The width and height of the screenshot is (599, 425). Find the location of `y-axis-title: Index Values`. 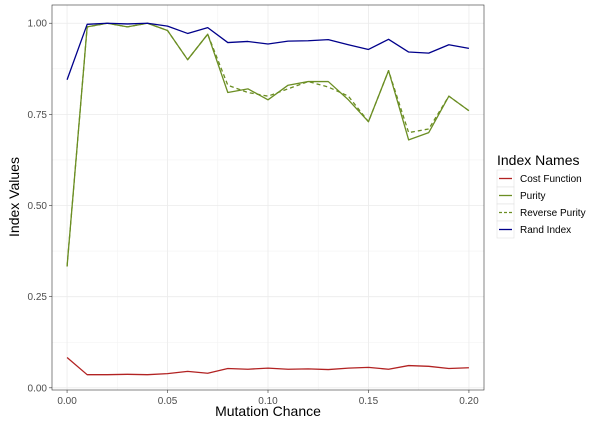

y-axis-title: Index Values is located at coordinates (14, 197).